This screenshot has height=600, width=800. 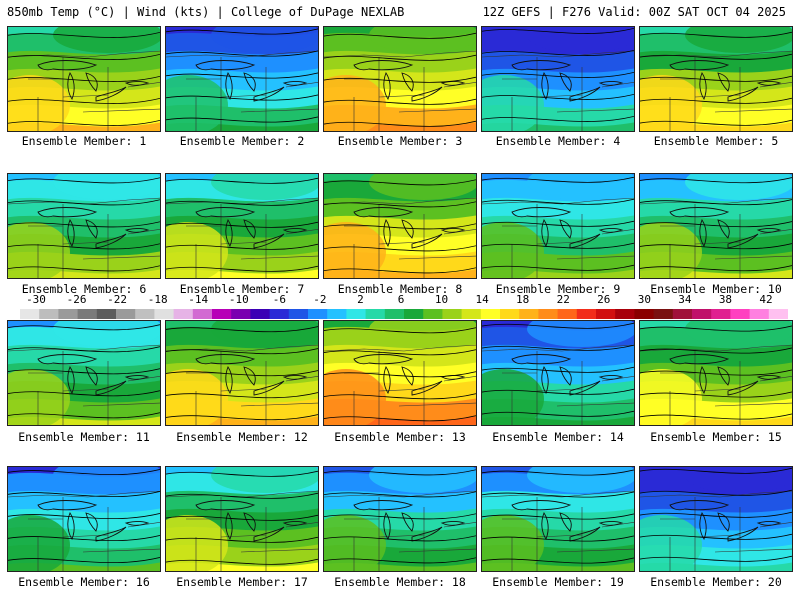 I want to click on ensemble-member-label: Ensemble Member: 9, so click(x=558, y=289).